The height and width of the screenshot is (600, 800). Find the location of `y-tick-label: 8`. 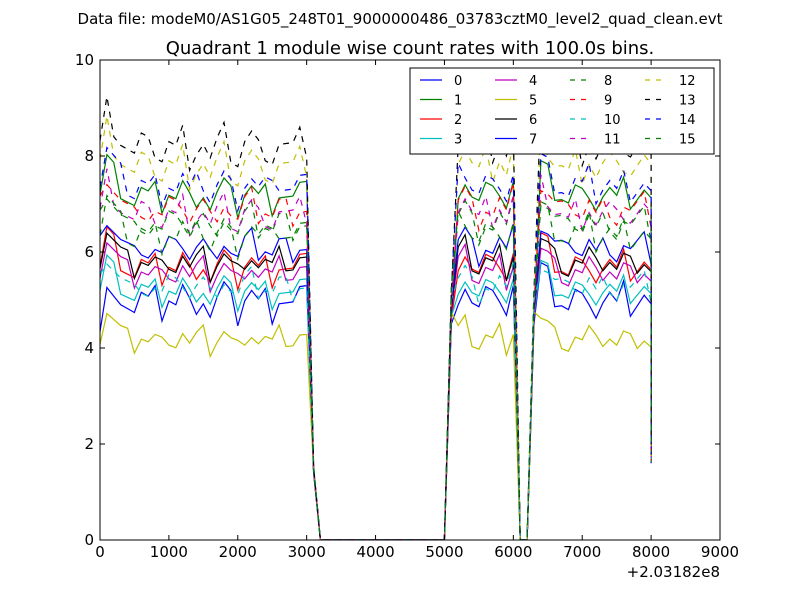

y-tick-label: 8 is located at coordinates (89, 156).